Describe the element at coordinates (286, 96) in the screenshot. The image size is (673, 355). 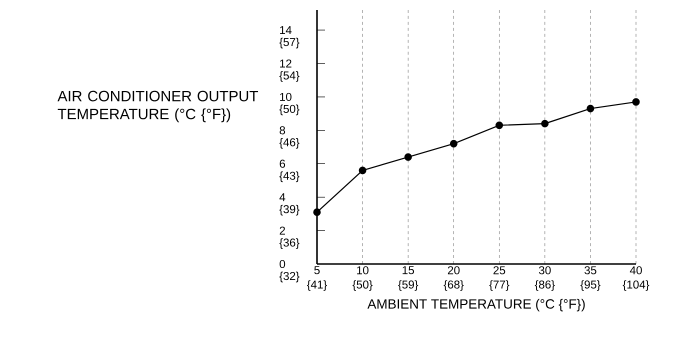
I see `y-tick-label: 10` at that location.